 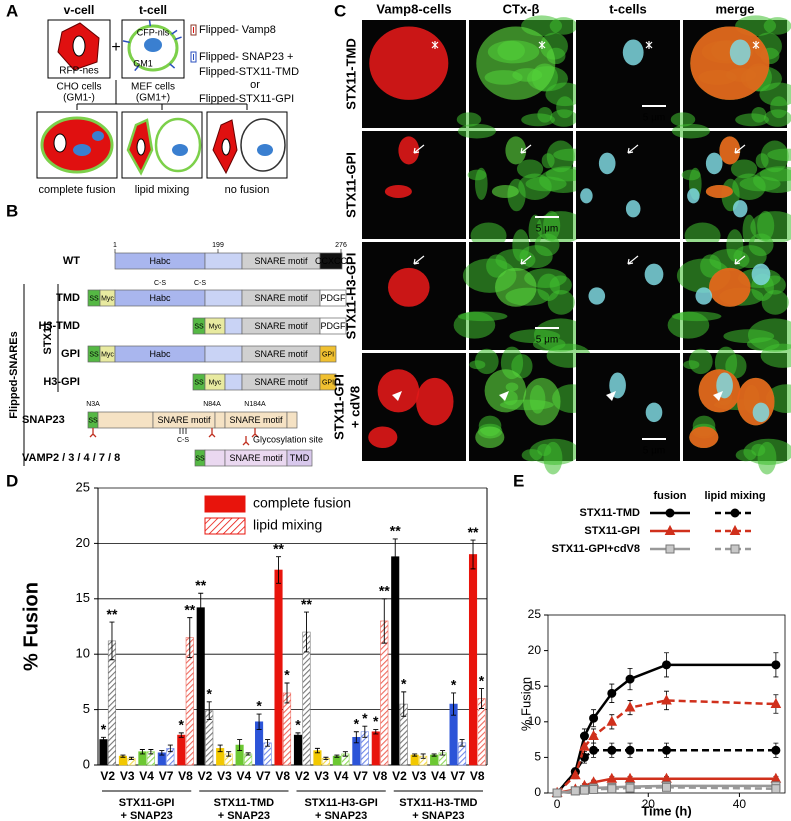 I want to click on row-label: + cdV8, so click(x=354, y=407).